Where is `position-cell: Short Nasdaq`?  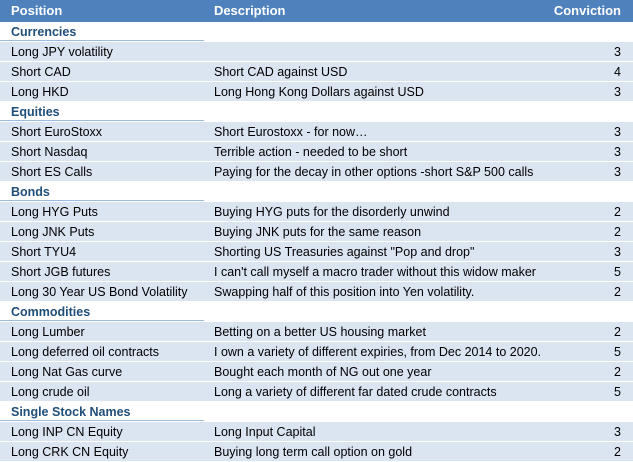
position-cell: Short Nasdaq is located at coordinates (49, 151).